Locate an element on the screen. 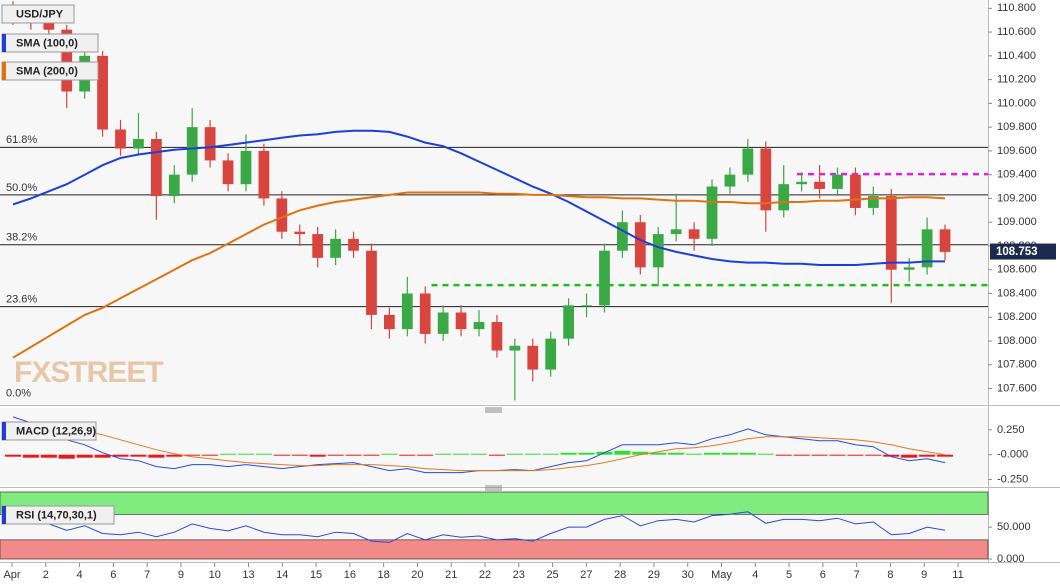  x-tick-label: 20 is located at coordinates (417, 575).